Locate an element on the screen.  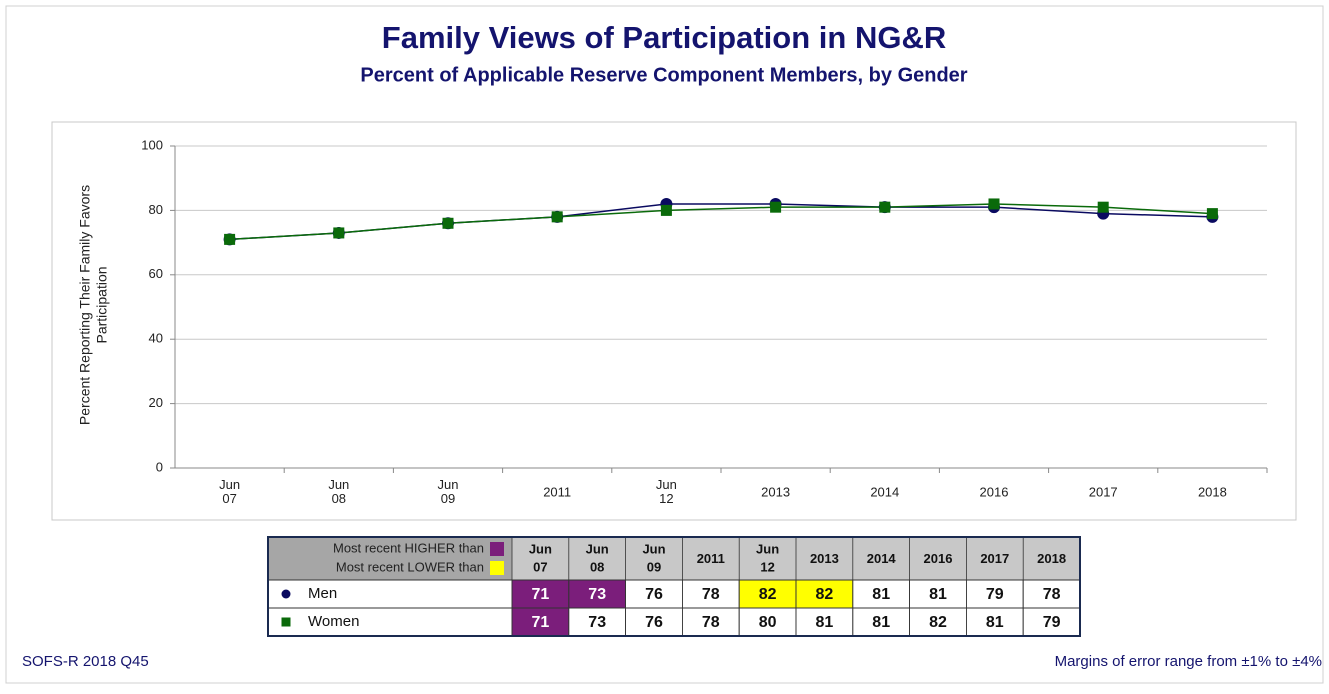
table-series-name: Men is located at coordinates (322, 593).